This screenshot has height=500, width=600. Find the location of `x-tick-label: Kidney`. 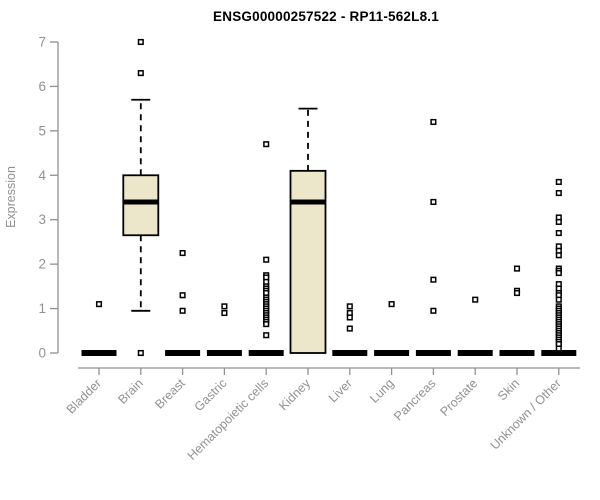

x-tick-label: Kidney is located at coordinates (294, 394).